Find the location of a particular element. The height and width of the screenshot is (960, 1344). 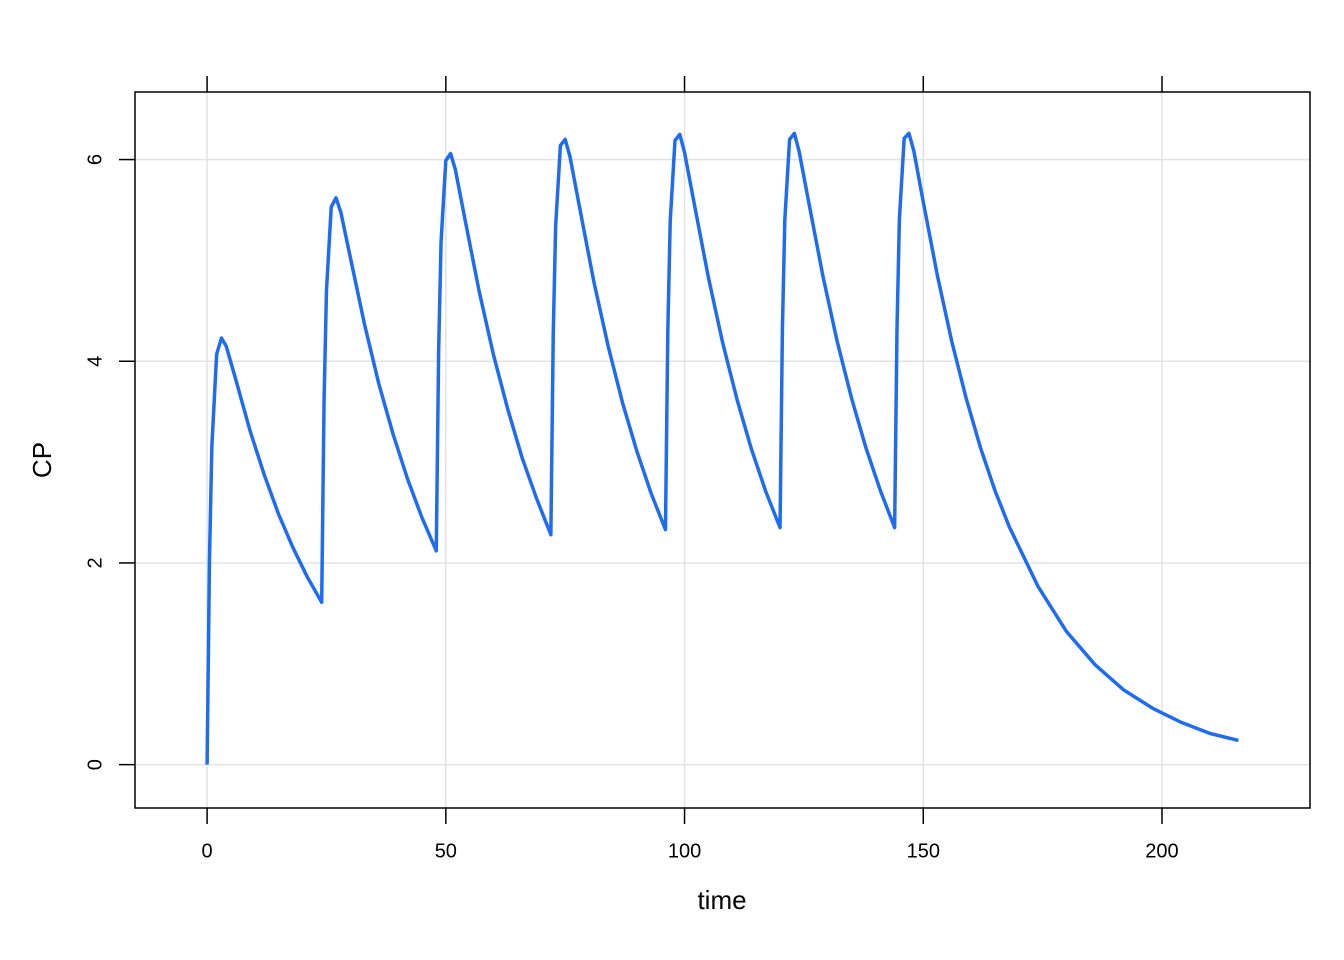

x-tick-label: 50 is located at coordinates (446, 851).